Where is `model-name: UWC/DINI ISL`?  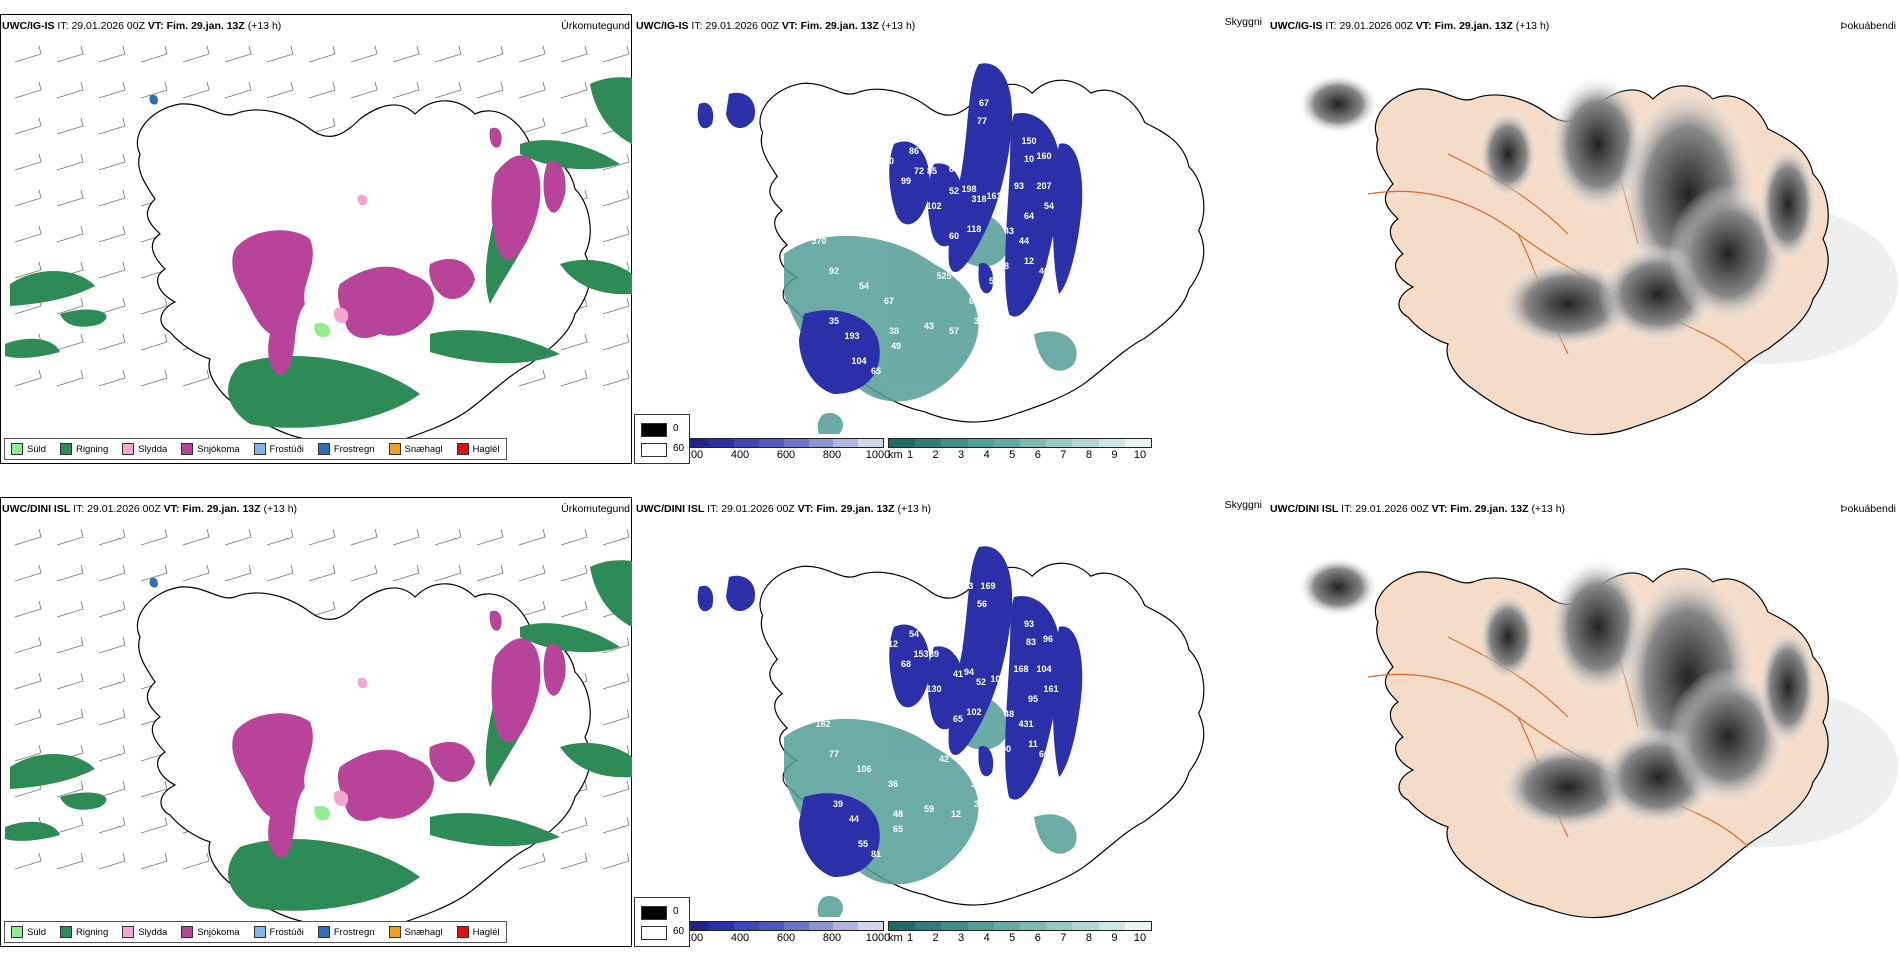 model-name: UWC/DINI ISL is located at coordinates (1304, 509).